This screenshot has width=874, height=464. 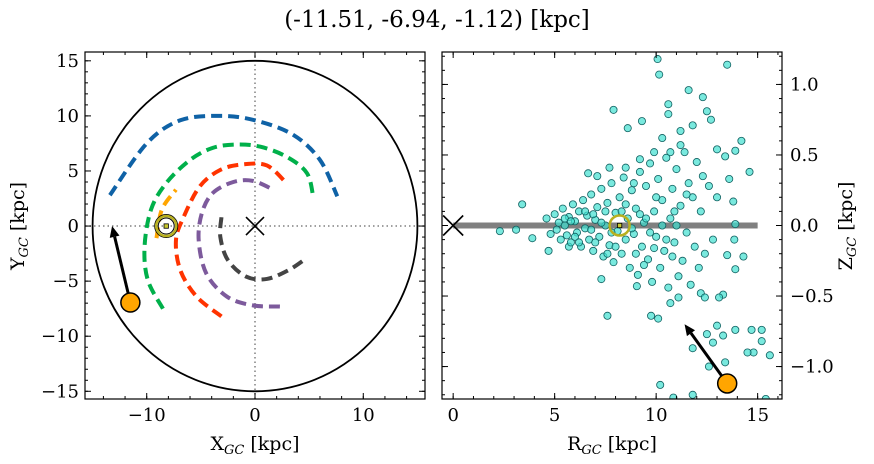 I want to click on y-tick-label: 10, so click(x=67, y=116).